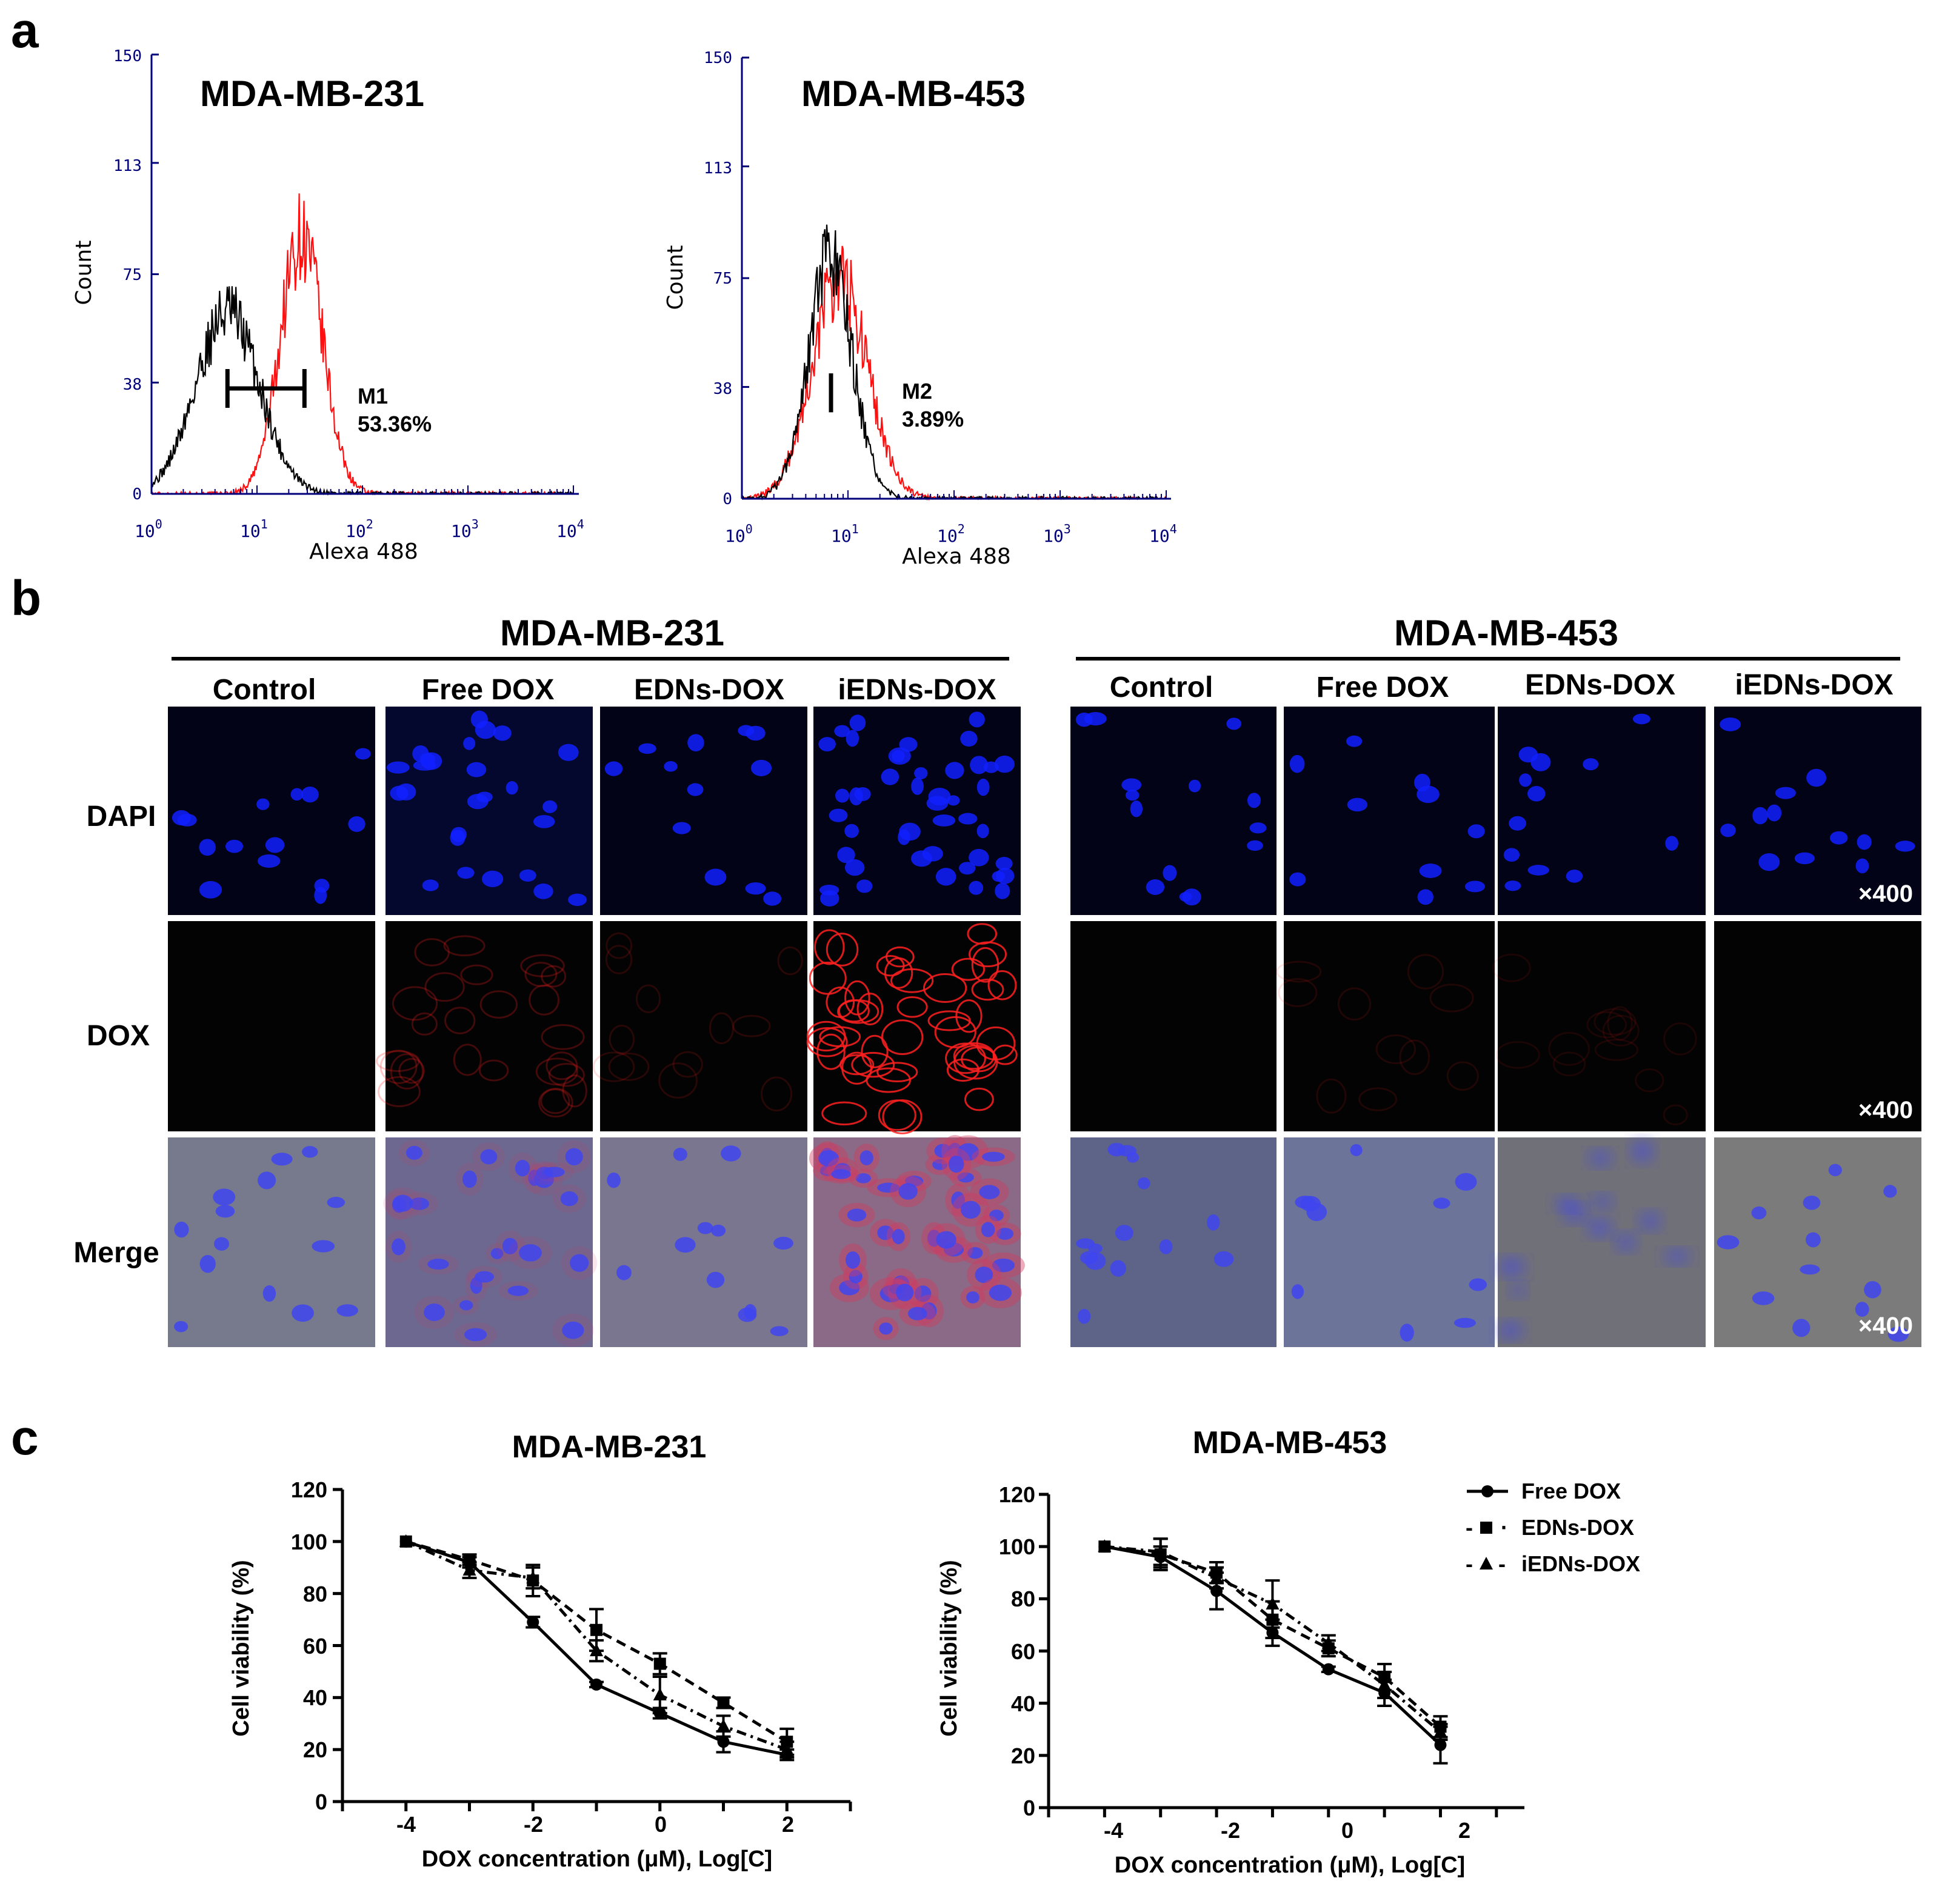  Describe the element at coordinates (788, 1824) in the screenshot. I see `x-tick-label: 2` at that location.